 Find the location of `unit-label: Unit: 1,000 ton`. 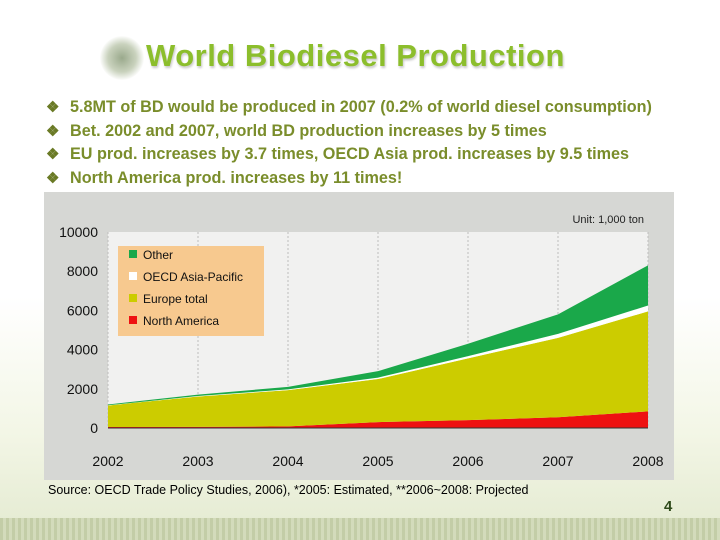

unit-label: Unit: 1,000 ton is located at coordinates (608, 220).